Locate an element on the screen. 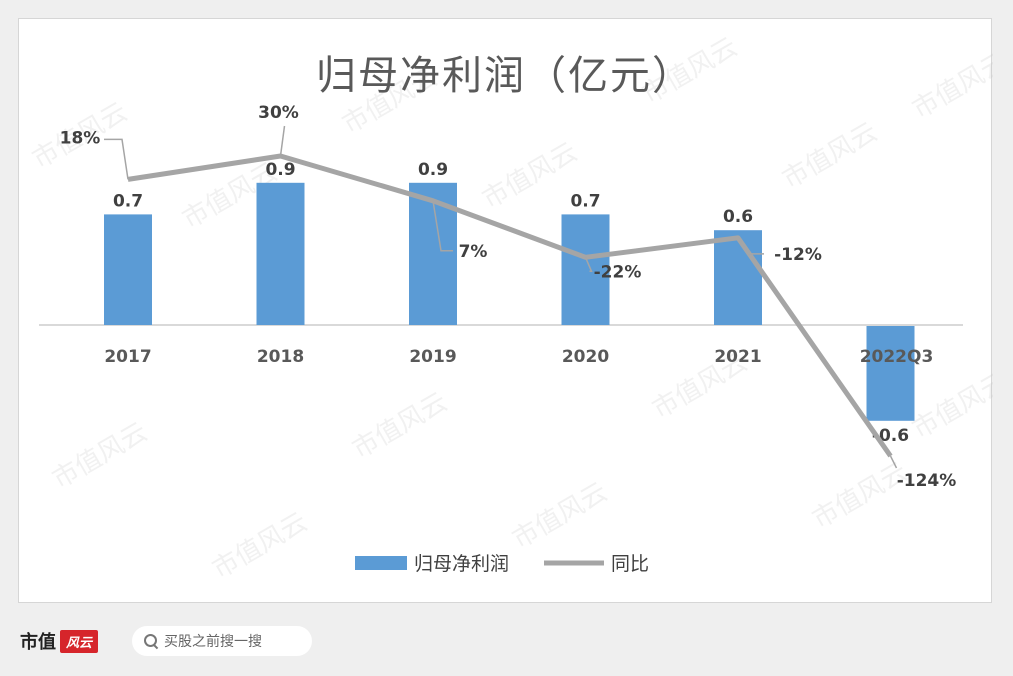  bar-2021 is located at coordinates (738, 277).